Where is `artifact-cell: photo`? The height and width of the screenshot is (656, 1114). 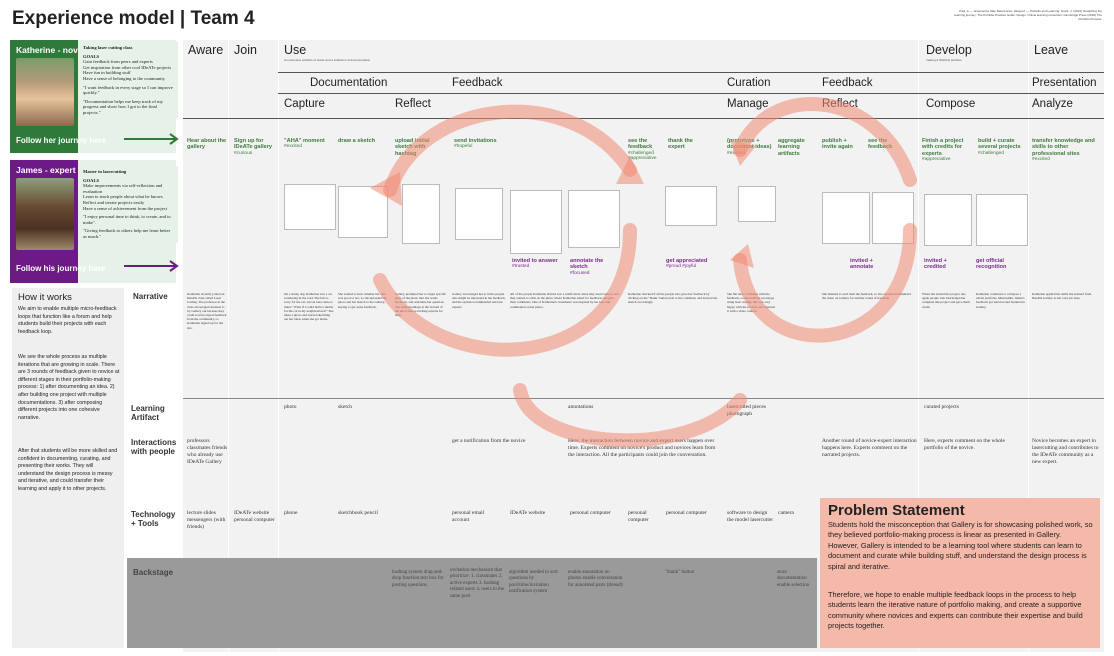
artifact-cell: photo is located at coordinates (290, 407).